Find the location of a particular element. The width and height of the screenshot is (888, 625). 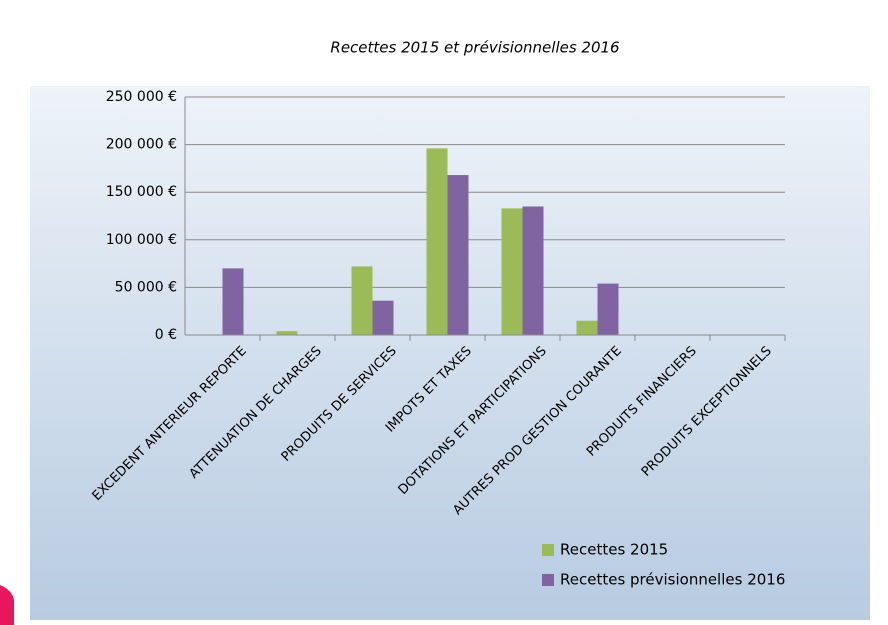

chart-title: Recettes 2015 et prévisionnelles 2016 is located at coordinates (474, 48).